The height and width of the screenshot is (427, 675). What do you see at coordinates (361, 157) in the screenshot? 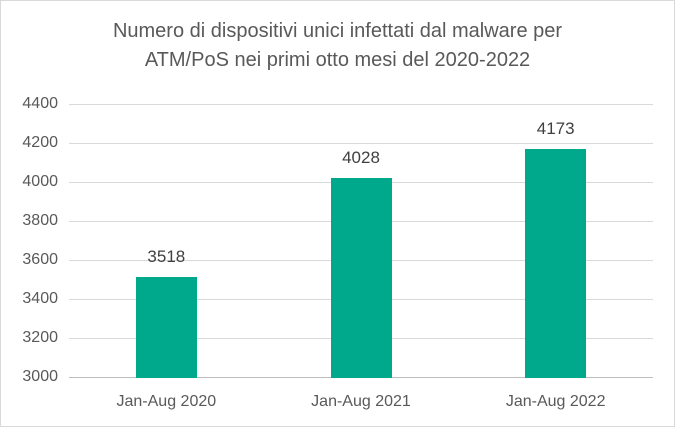
I see `bar-value-label: 4028` at bounding box center [361, 157].